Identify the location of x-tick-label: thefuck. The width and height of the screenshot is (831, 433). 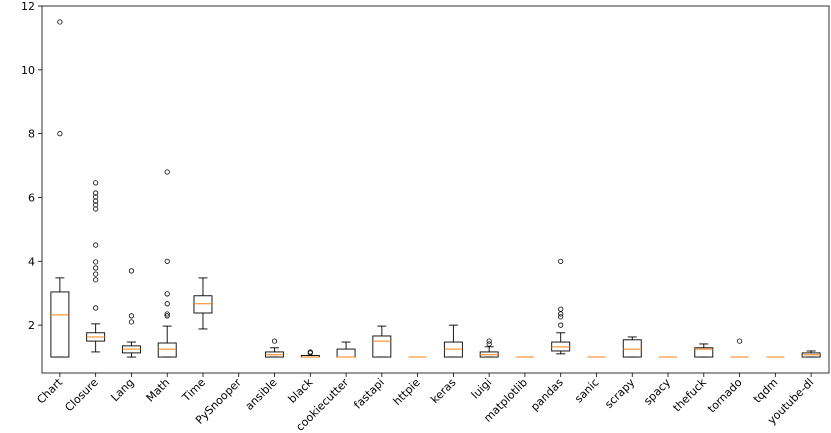
(690, 394).